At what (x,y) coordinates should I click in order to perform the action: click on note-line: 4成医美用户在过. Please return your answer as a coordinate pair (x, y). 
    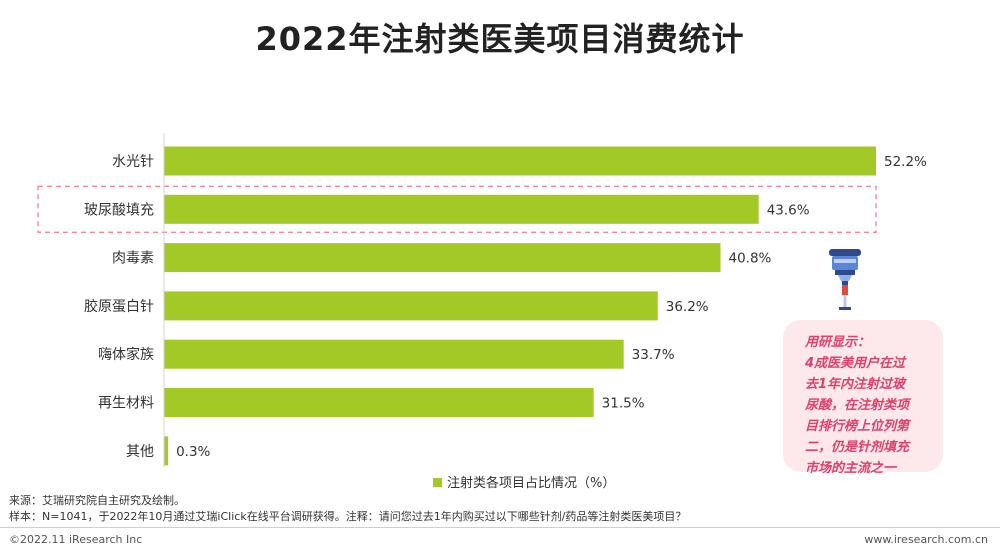
    Looking at the image, I should click on (855, 363).